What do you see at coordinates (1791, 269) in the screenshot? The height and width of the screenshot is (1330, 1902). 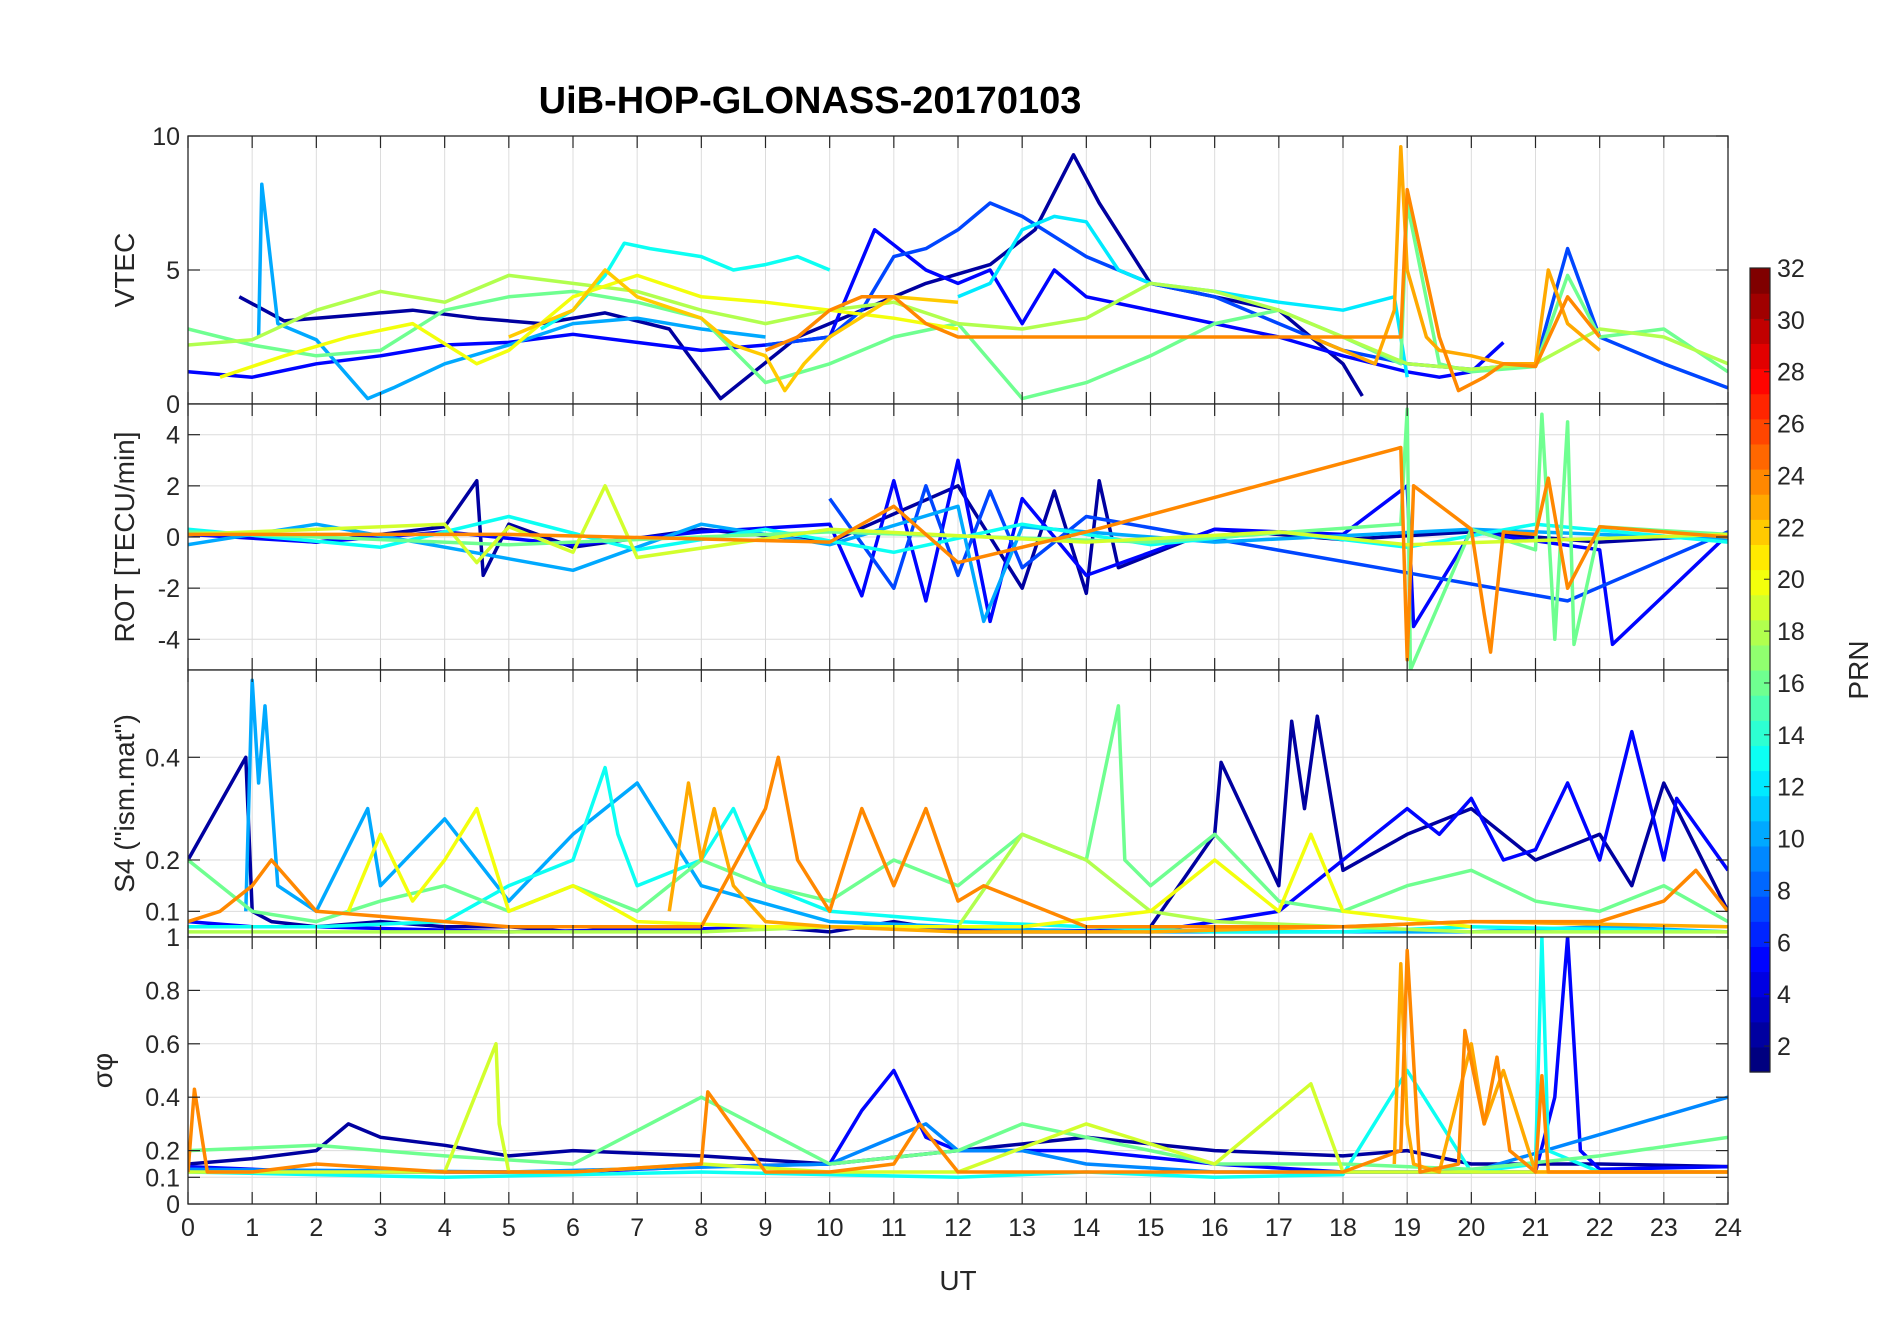 I see `colorbar-tick-label: 32` at bounding box center [1791, 269].